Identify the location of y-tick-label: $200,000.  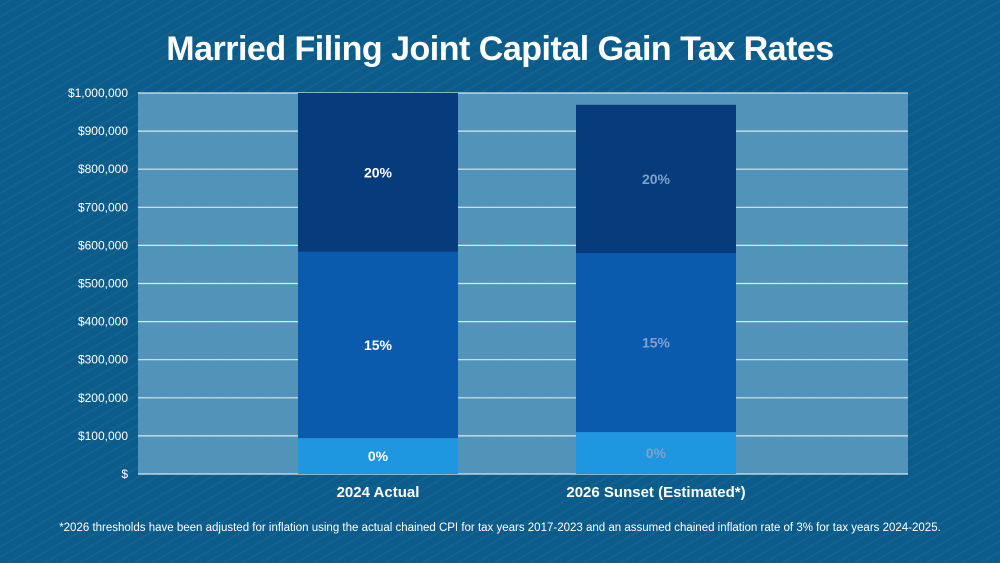
(103, 398).